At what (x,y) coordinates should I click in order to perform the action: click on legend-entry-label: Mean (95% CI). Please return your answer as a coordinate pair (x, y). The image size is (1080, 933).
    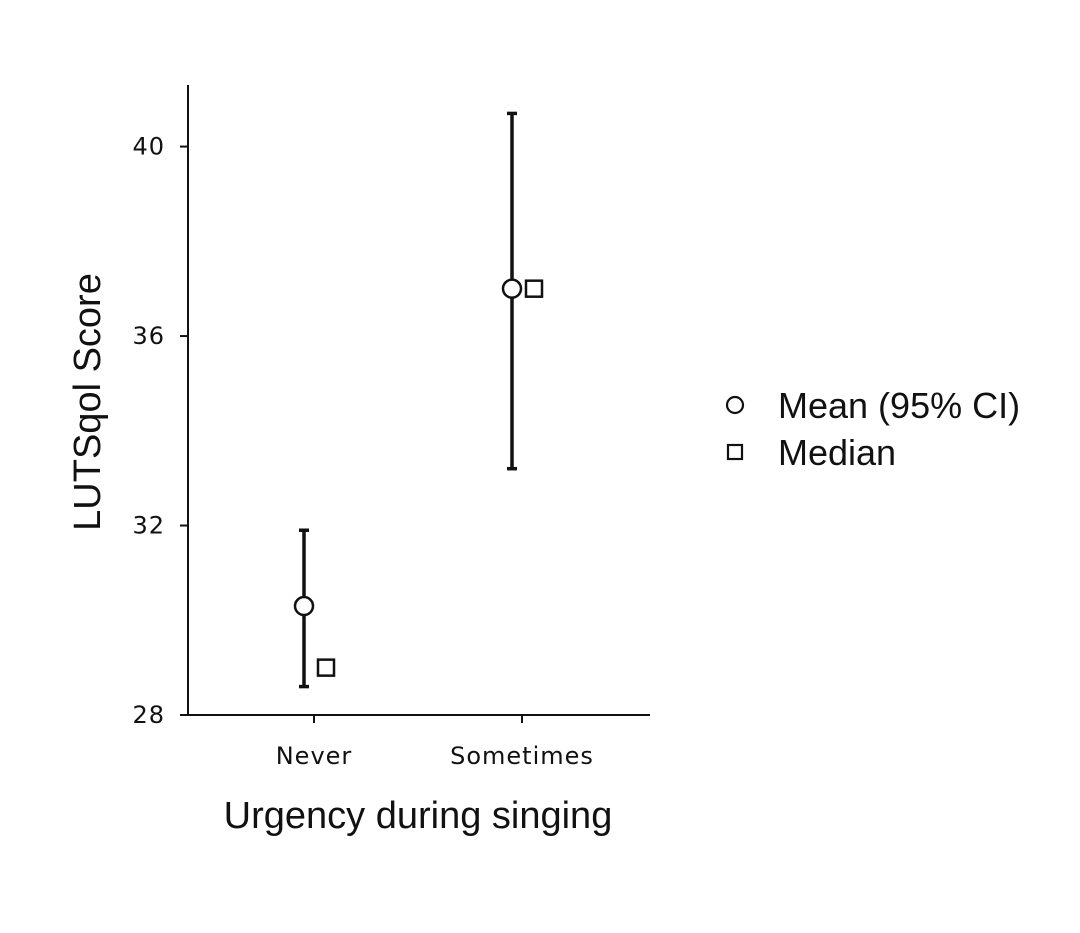
    Looking at the image, I should click on (899, 405).